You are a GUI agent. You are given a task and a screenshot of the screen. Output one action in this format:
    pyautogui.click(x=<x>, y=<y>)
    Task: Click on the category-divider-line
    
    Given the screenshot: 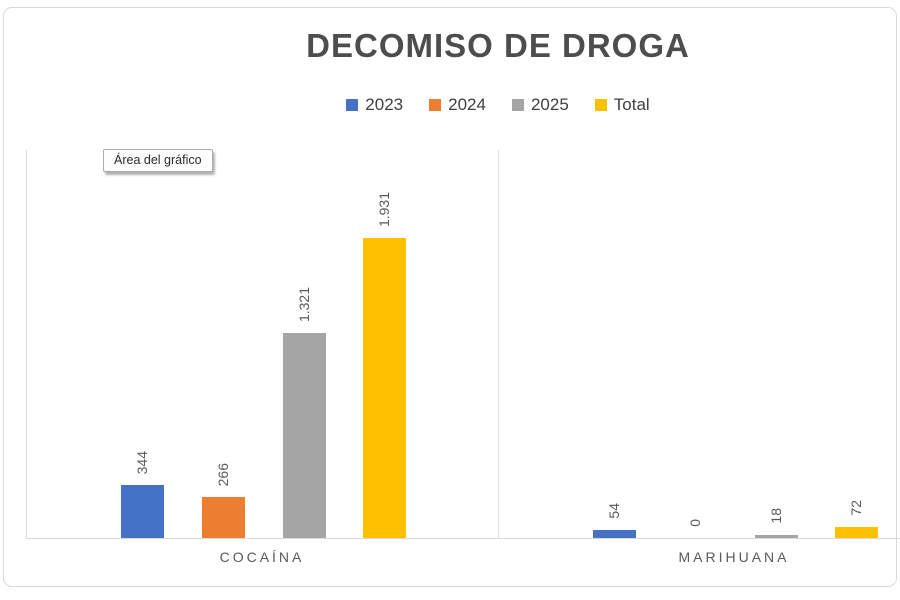 What is the action you would take?
    pyautogui.click(x=498, y=344)
    